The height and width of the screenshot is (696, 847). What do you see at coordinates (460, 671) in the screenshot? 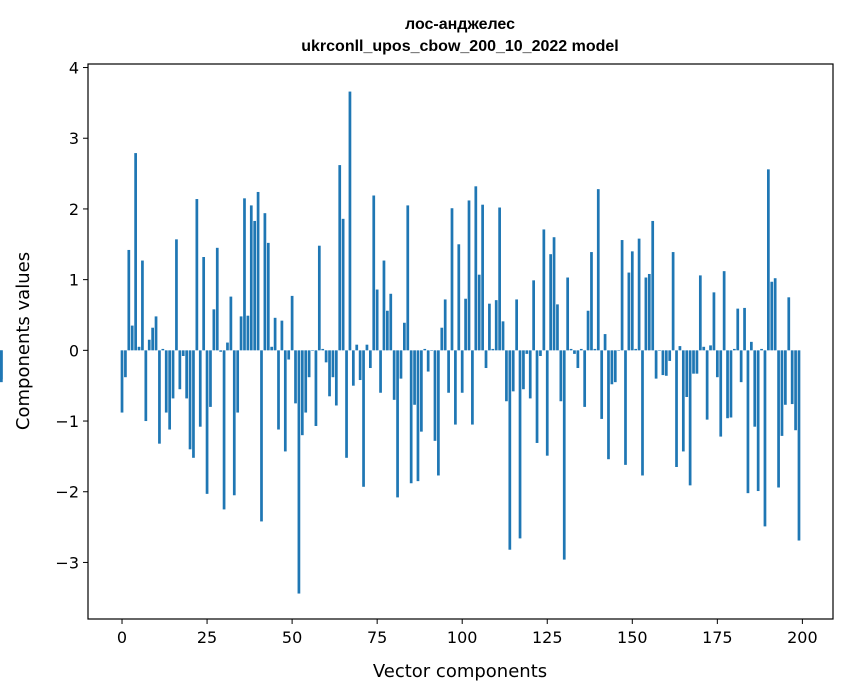
I see `x-axis-label: Vector components` at bounding box center [460, 671].